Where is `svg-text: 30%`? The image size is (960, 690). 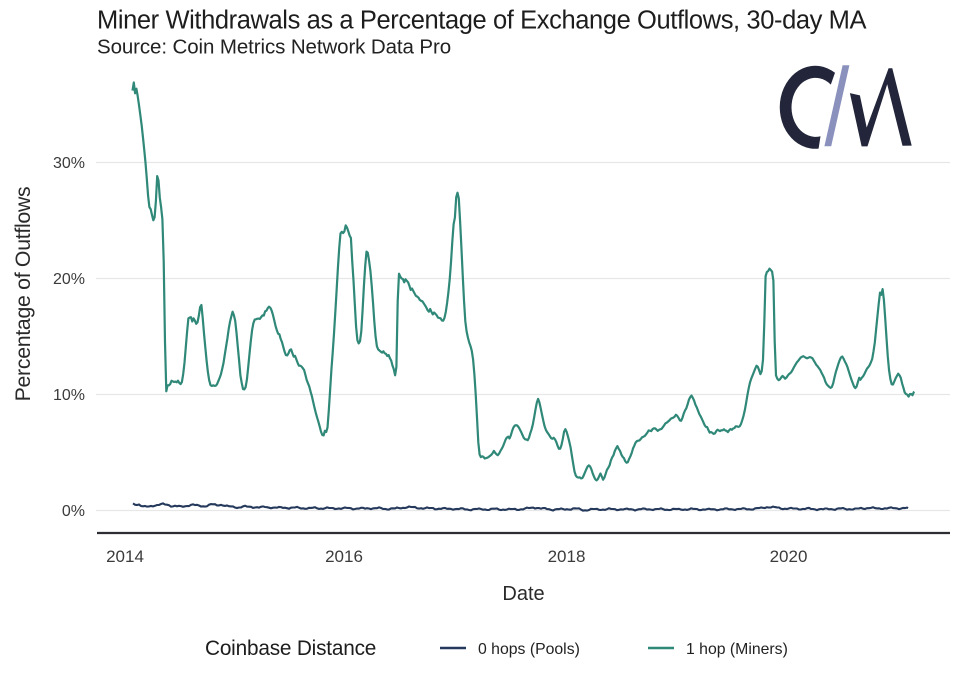 svg-text: 30% is located at coordinates (69, 163).